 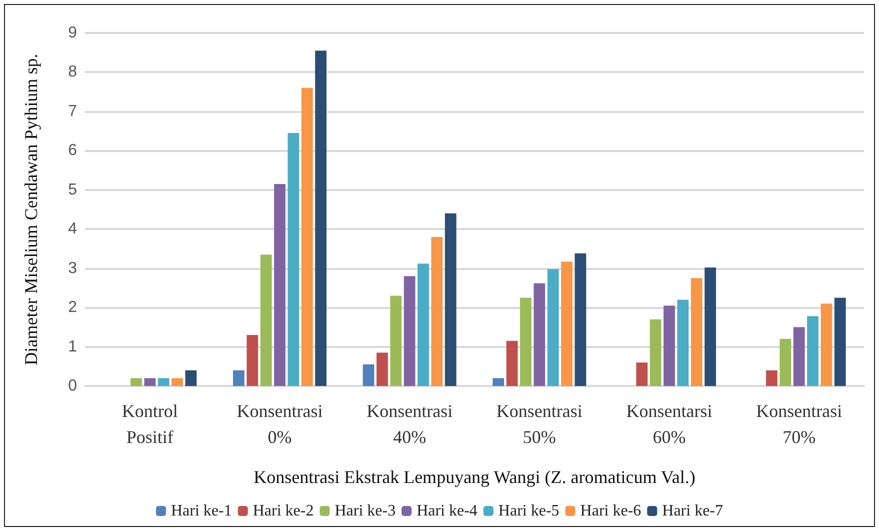 I want to click on legend-label: Hari ke-4, so click(x=447, y=511).